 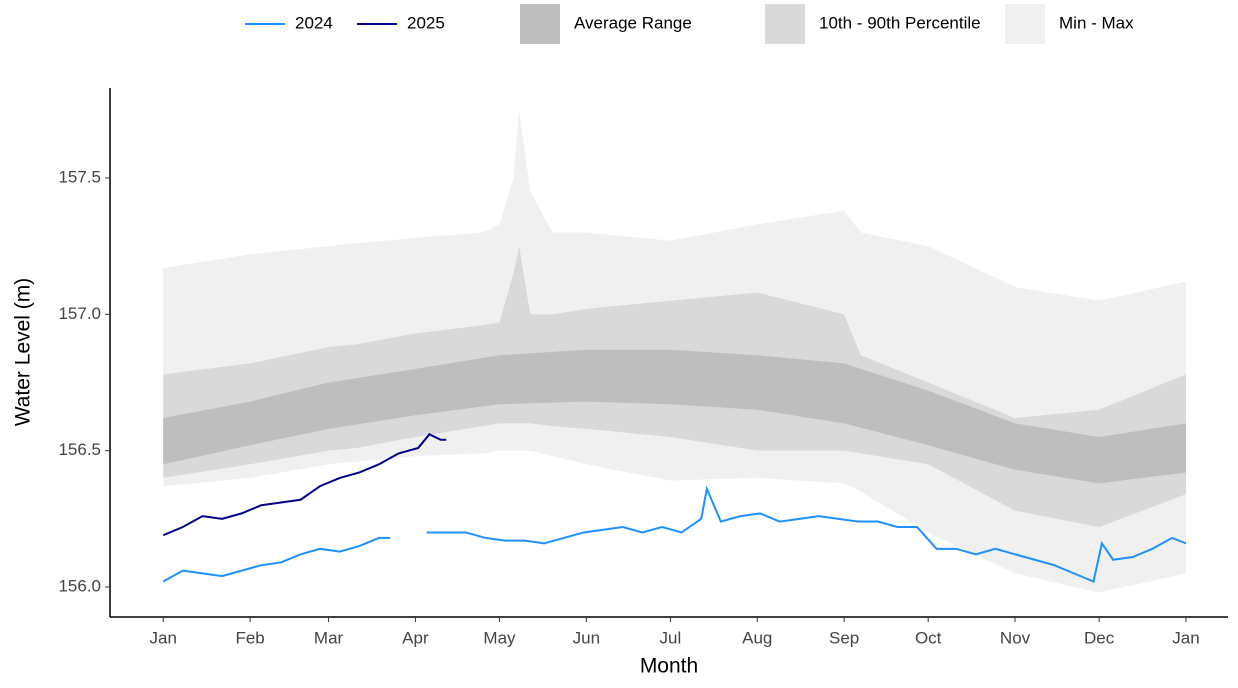 What do you see at coordinates (79, 176) in the screenshot?
I see `y-tick-label: 157.5` at bounding box center [79, 176].